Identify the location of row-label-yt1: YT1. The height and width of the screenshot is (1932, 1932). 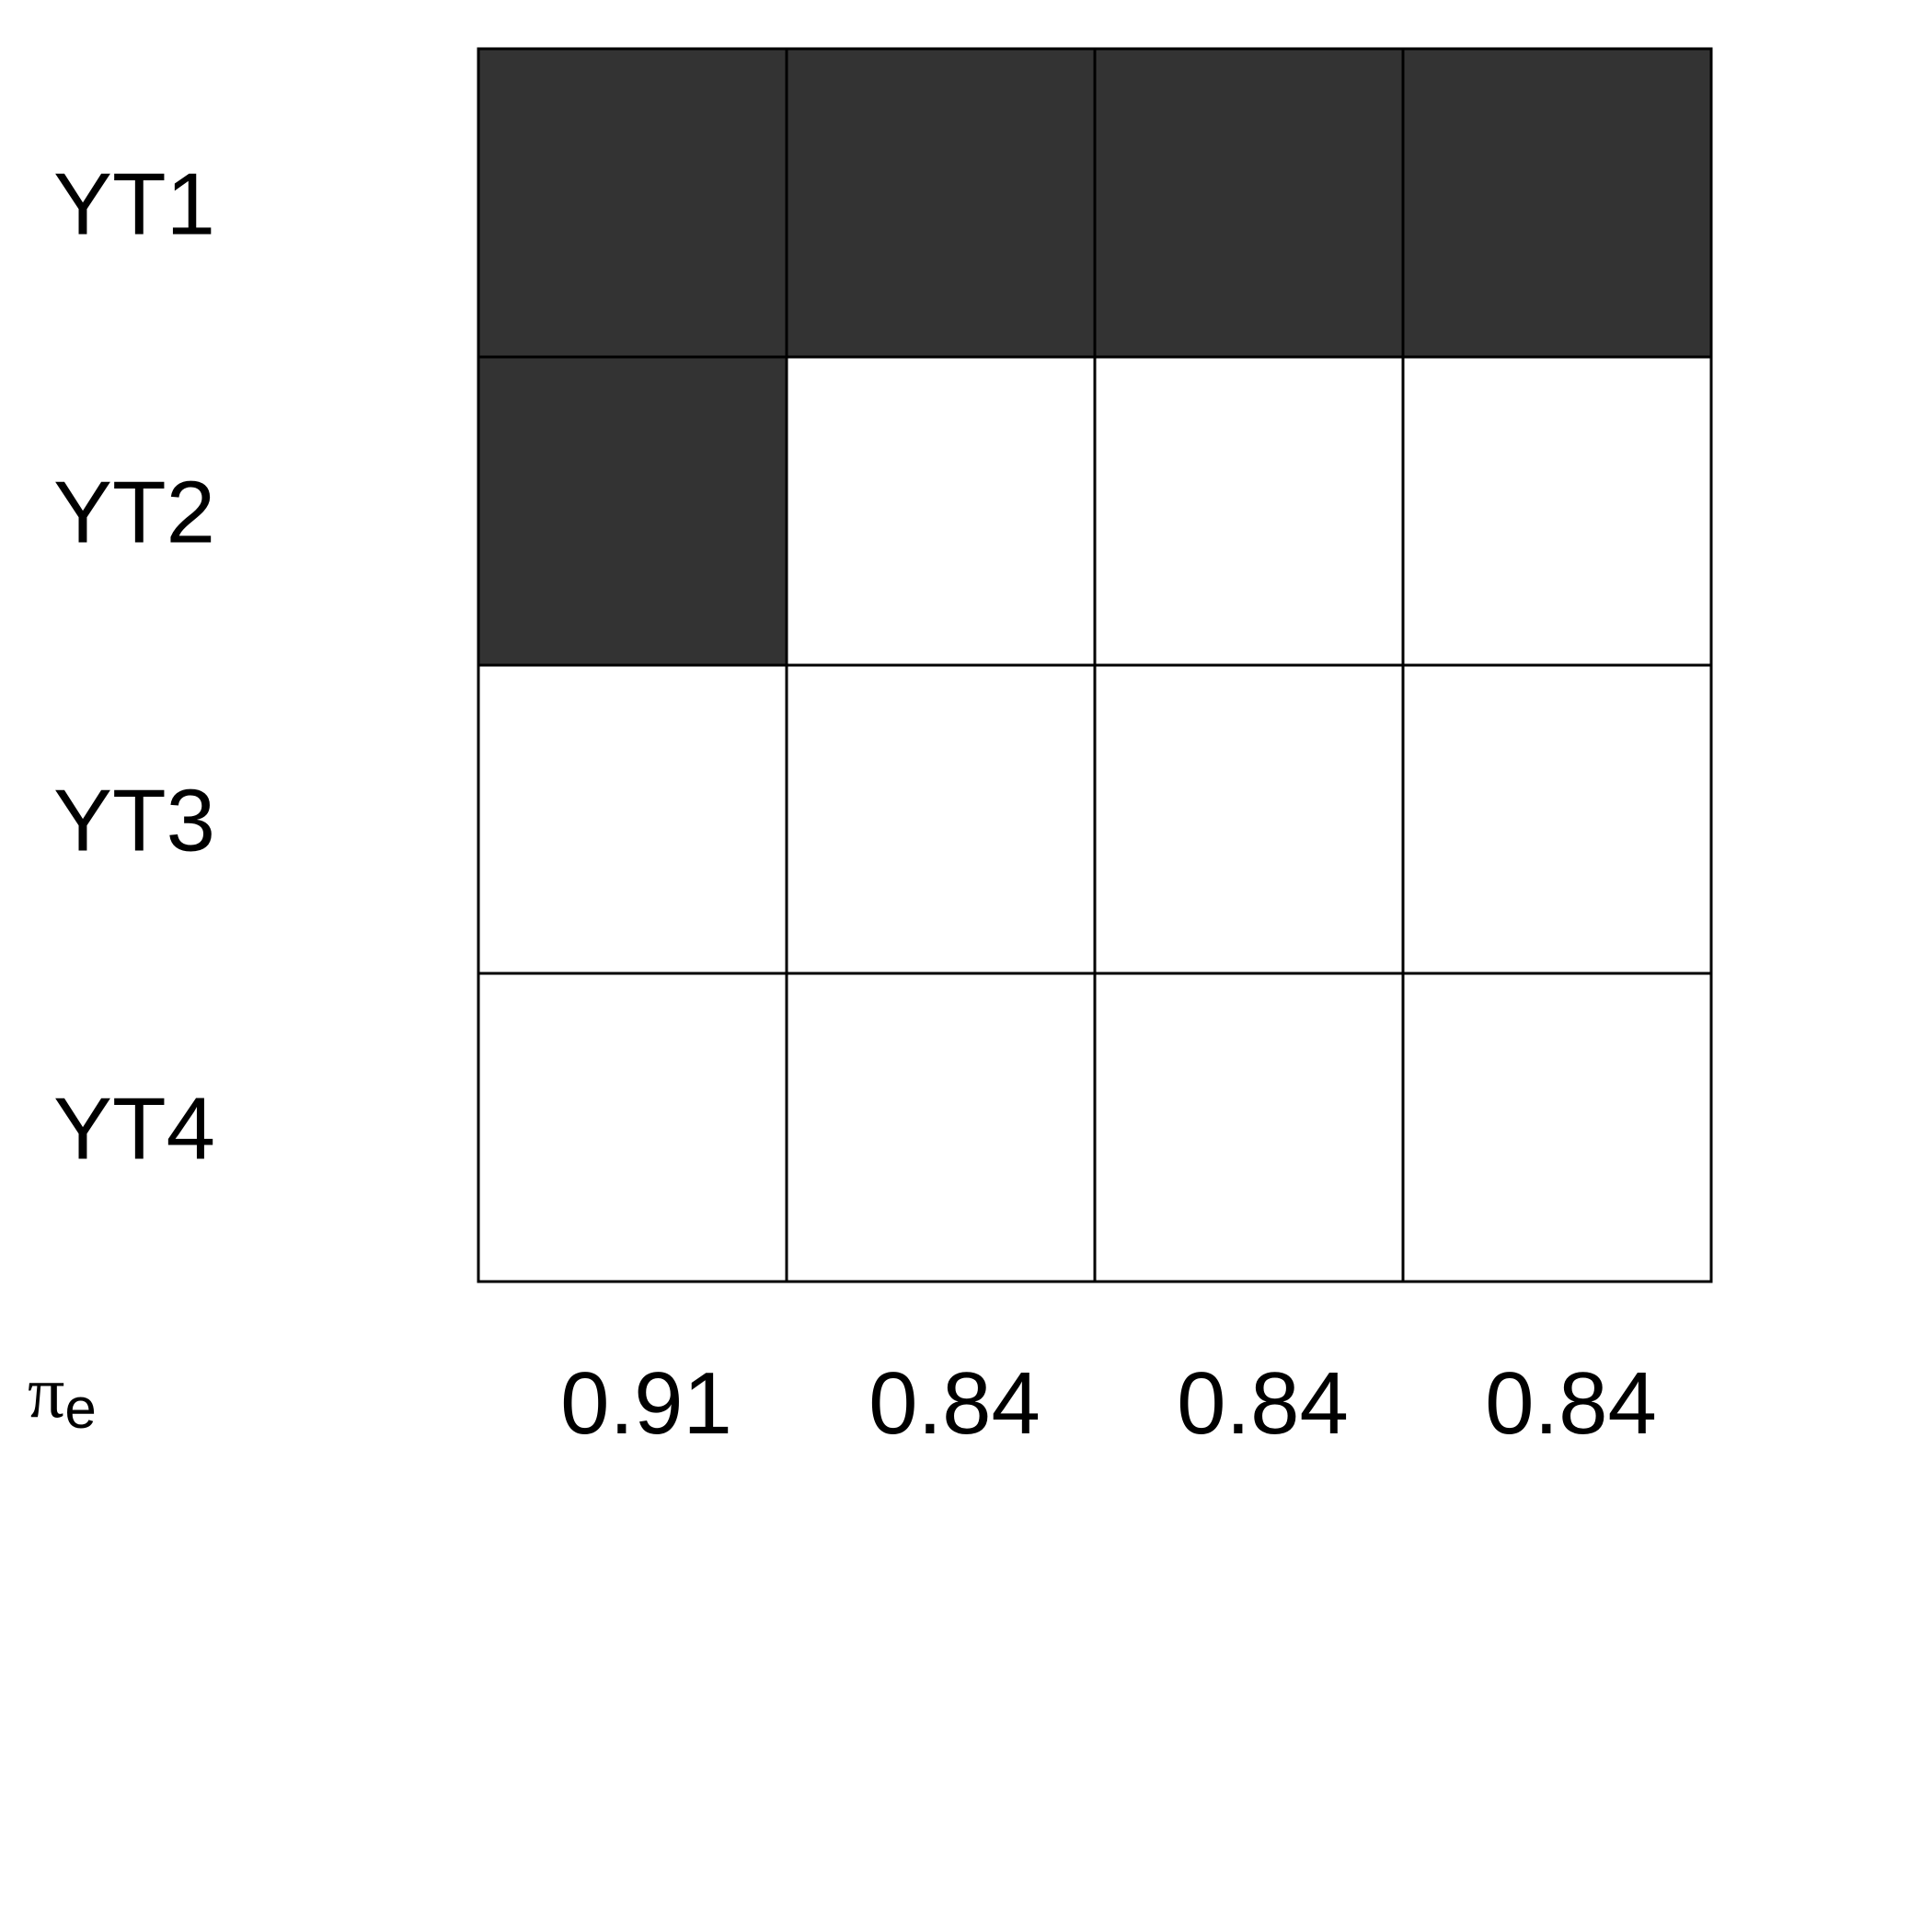
(134, 204).